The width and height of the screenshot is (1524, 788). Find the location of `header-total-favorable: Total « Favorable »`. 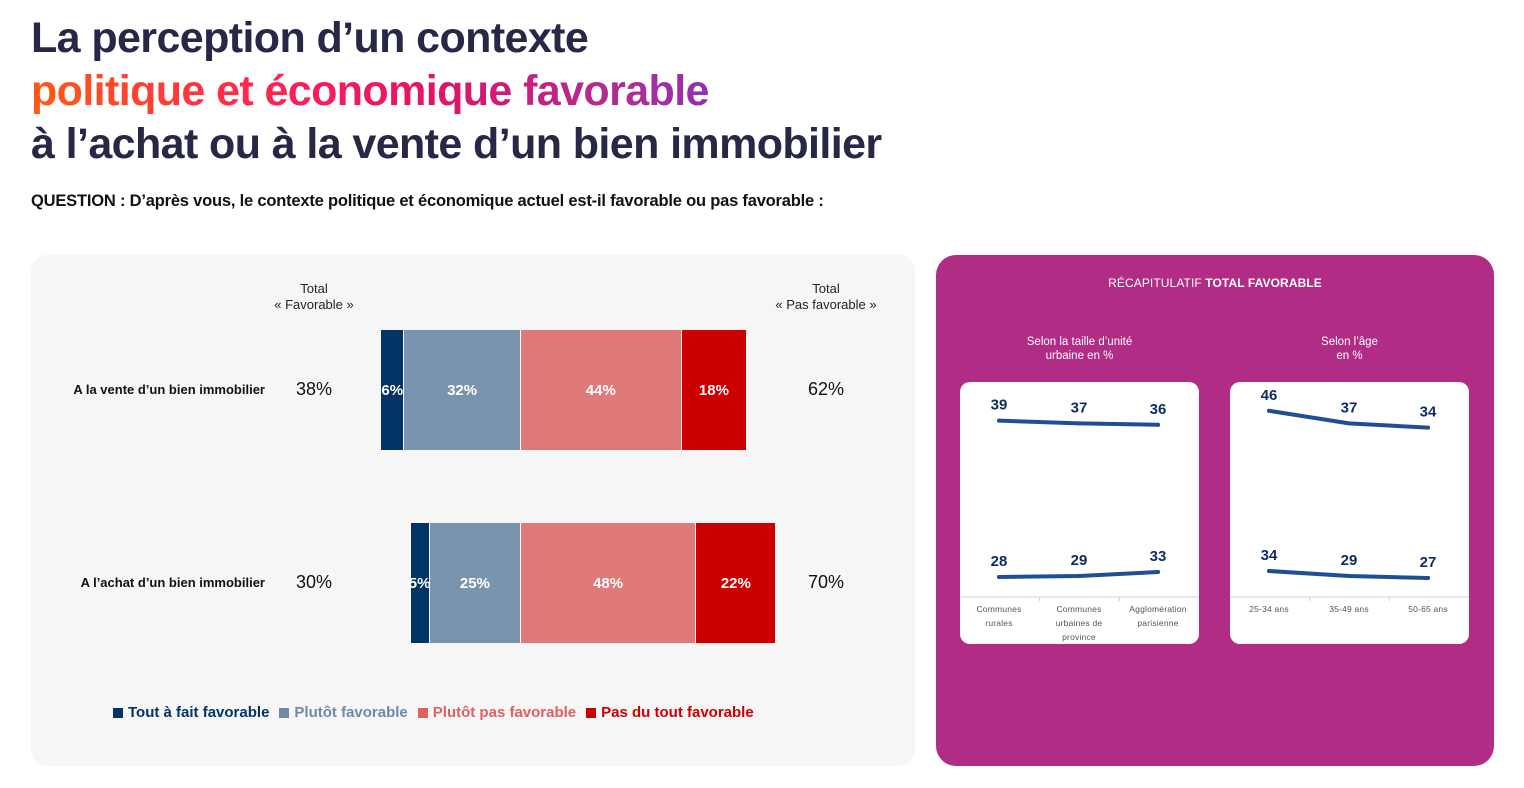

header-total-favorable: Total « Favorable » is located at coordinates (314, 297).